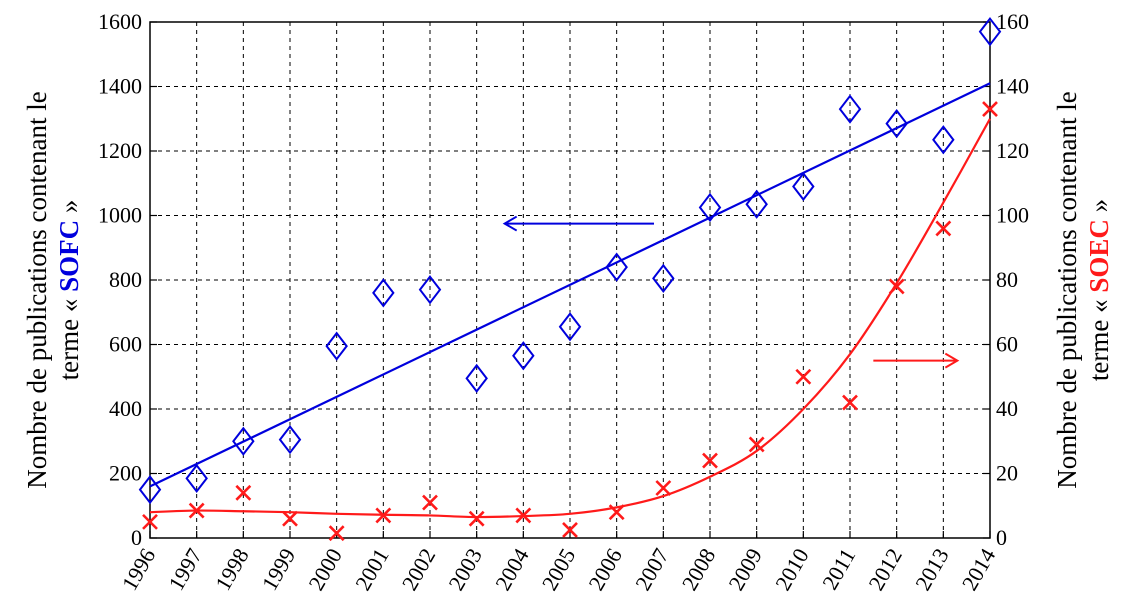 The height and width of the screenshot is (608, 1123). Describe the element at coordinates (1099, 337) in the screenshot. I see `y-axis-right-label-prefix: terme «` at that location.